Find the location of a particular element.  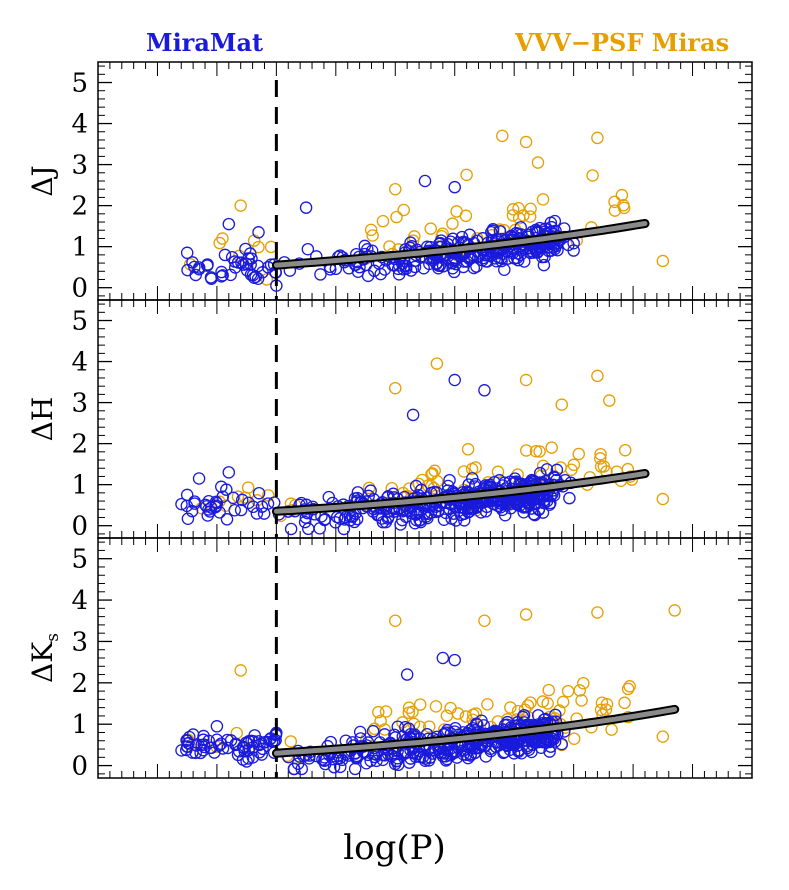

y-axis-label: ΔH is located at coordinates (42, 419).